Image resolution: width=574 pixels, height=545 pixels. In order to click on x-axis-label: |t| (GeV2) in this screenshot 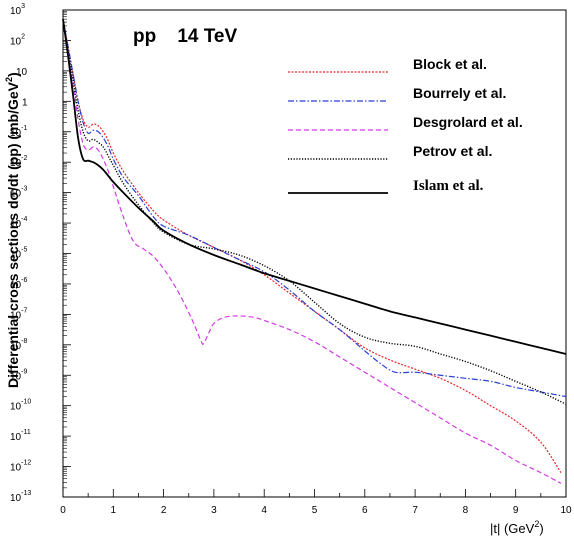, I will do `click(517, 527)`.